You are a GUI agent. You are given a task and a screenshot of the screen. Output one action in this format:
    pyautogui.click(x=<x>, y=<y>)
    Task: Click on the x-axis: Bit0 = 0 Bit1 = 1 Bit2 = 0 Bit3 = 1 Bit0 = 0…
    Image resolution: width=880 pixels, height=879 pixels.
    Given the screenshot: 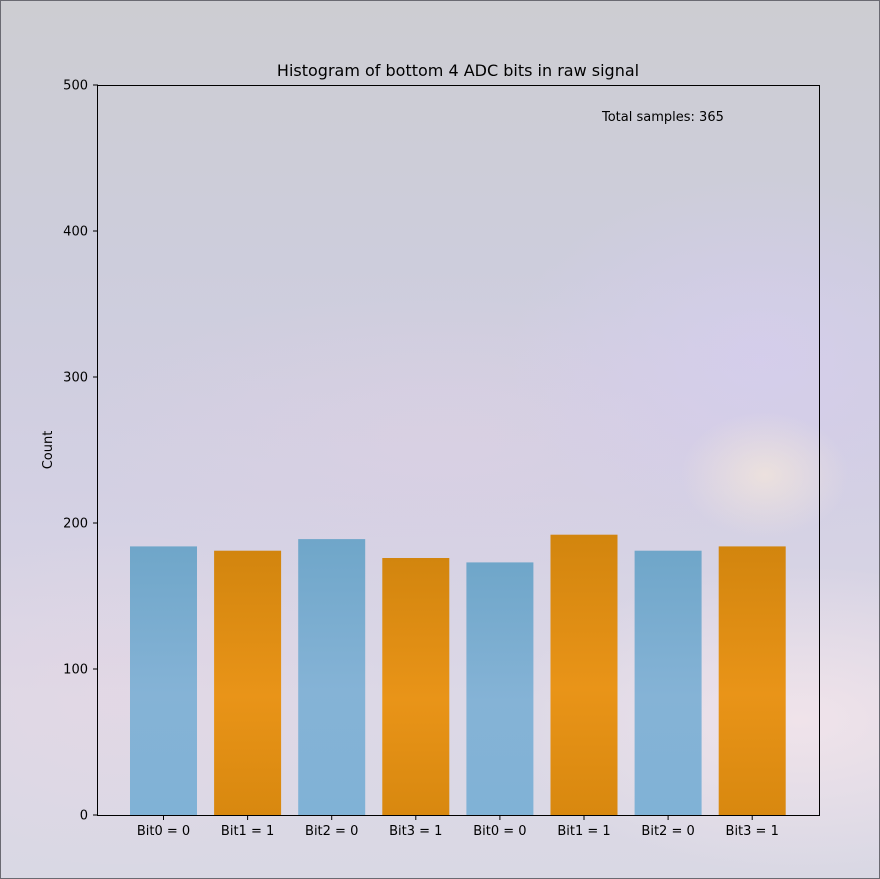 What is the action you would take?
    pyautogui.click(x=458, y=827)
    